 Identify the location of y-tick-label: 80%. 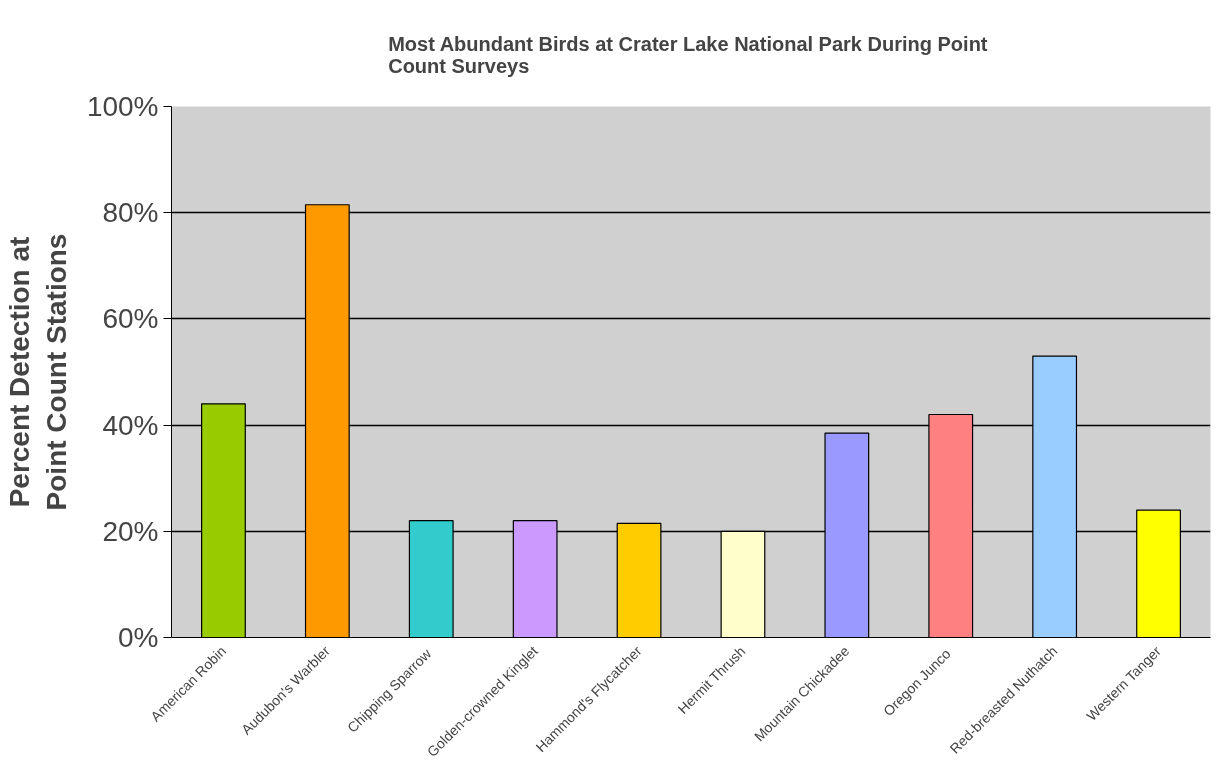
(130, 213).